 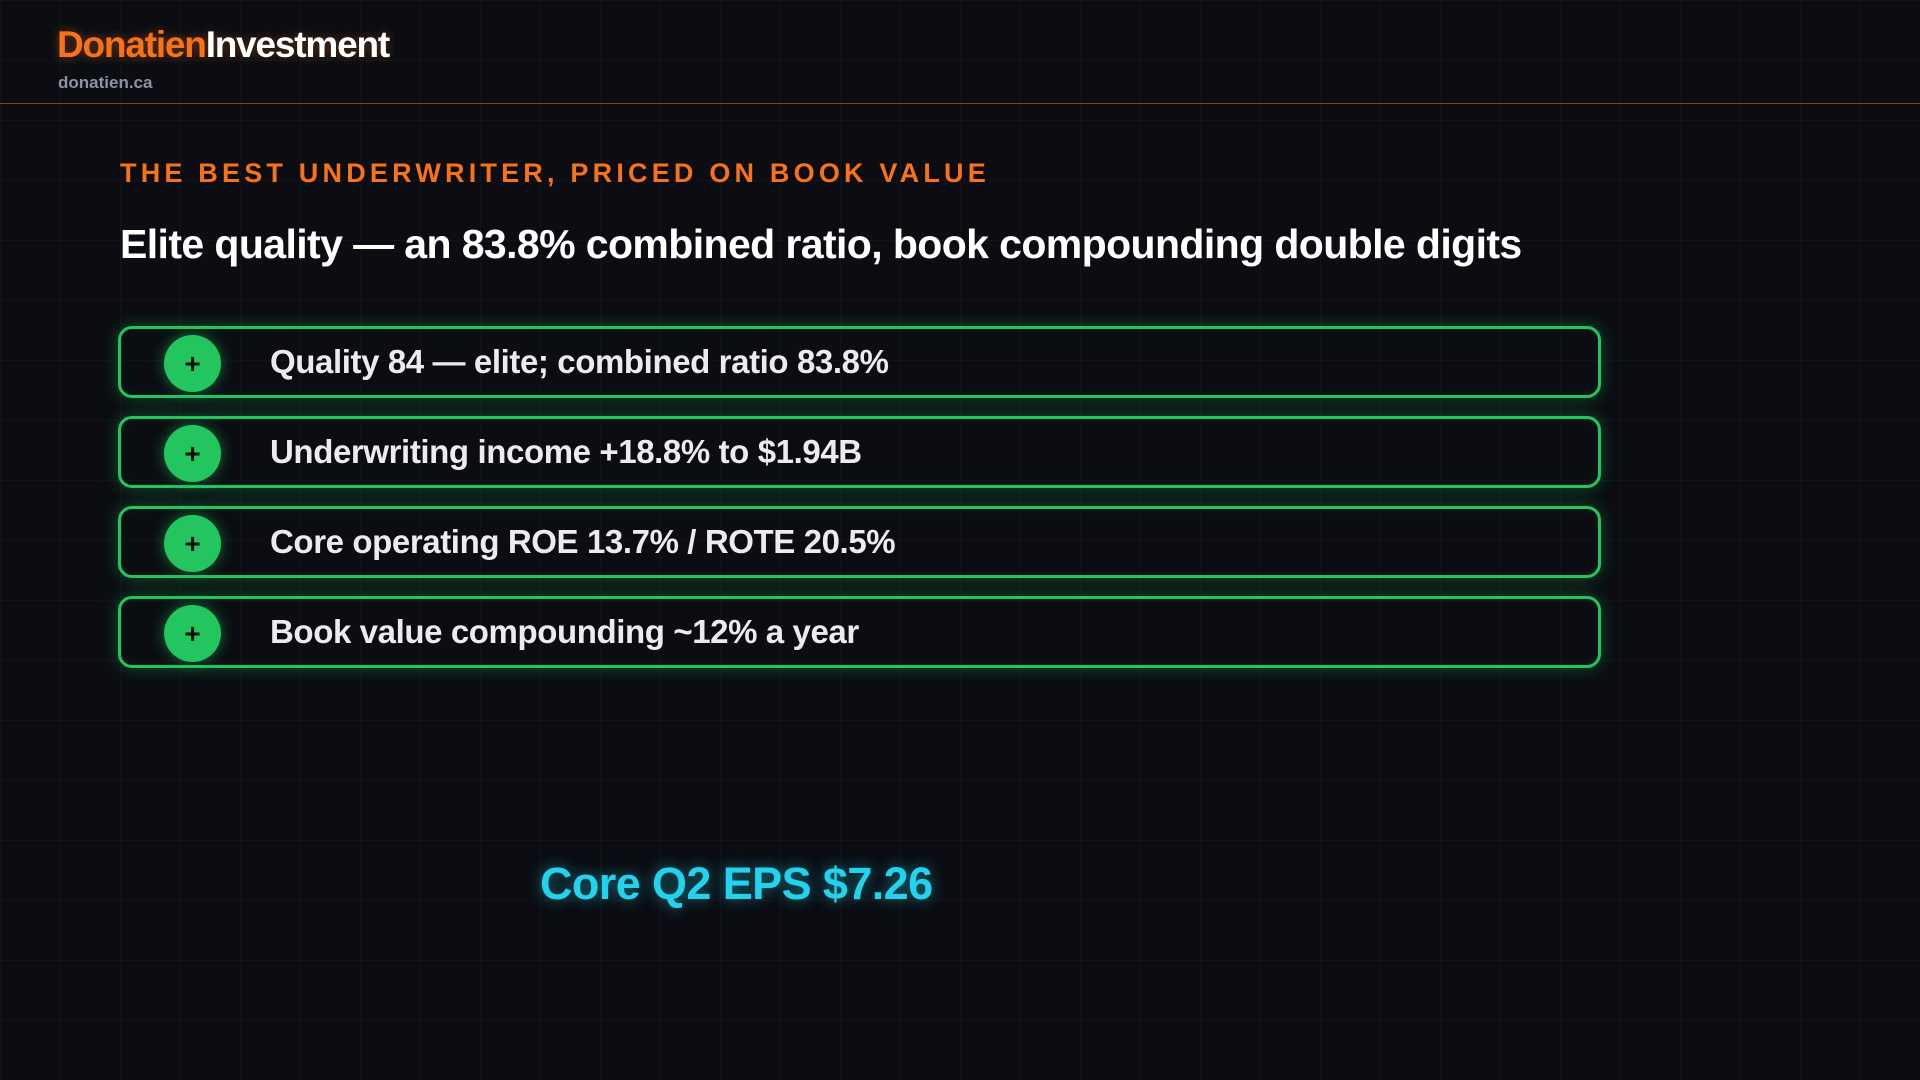 What do you see at coordinates (566, 451) in the screenshot?
I see `key-point-text: Underwriting income +18.8% to $1.94B` at bounding box center [566, 451].